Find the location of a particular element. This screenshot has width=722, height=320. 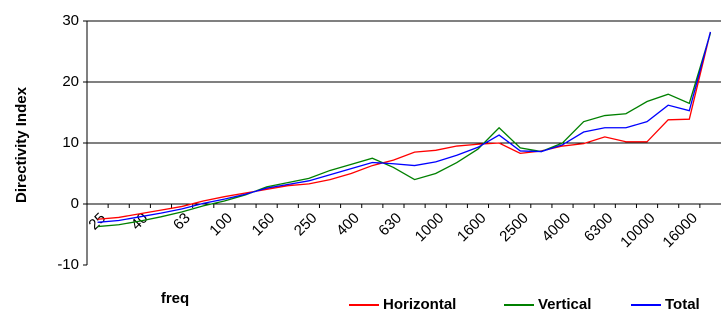

x-tick-label: 100 is located at coordinates (221, 225).